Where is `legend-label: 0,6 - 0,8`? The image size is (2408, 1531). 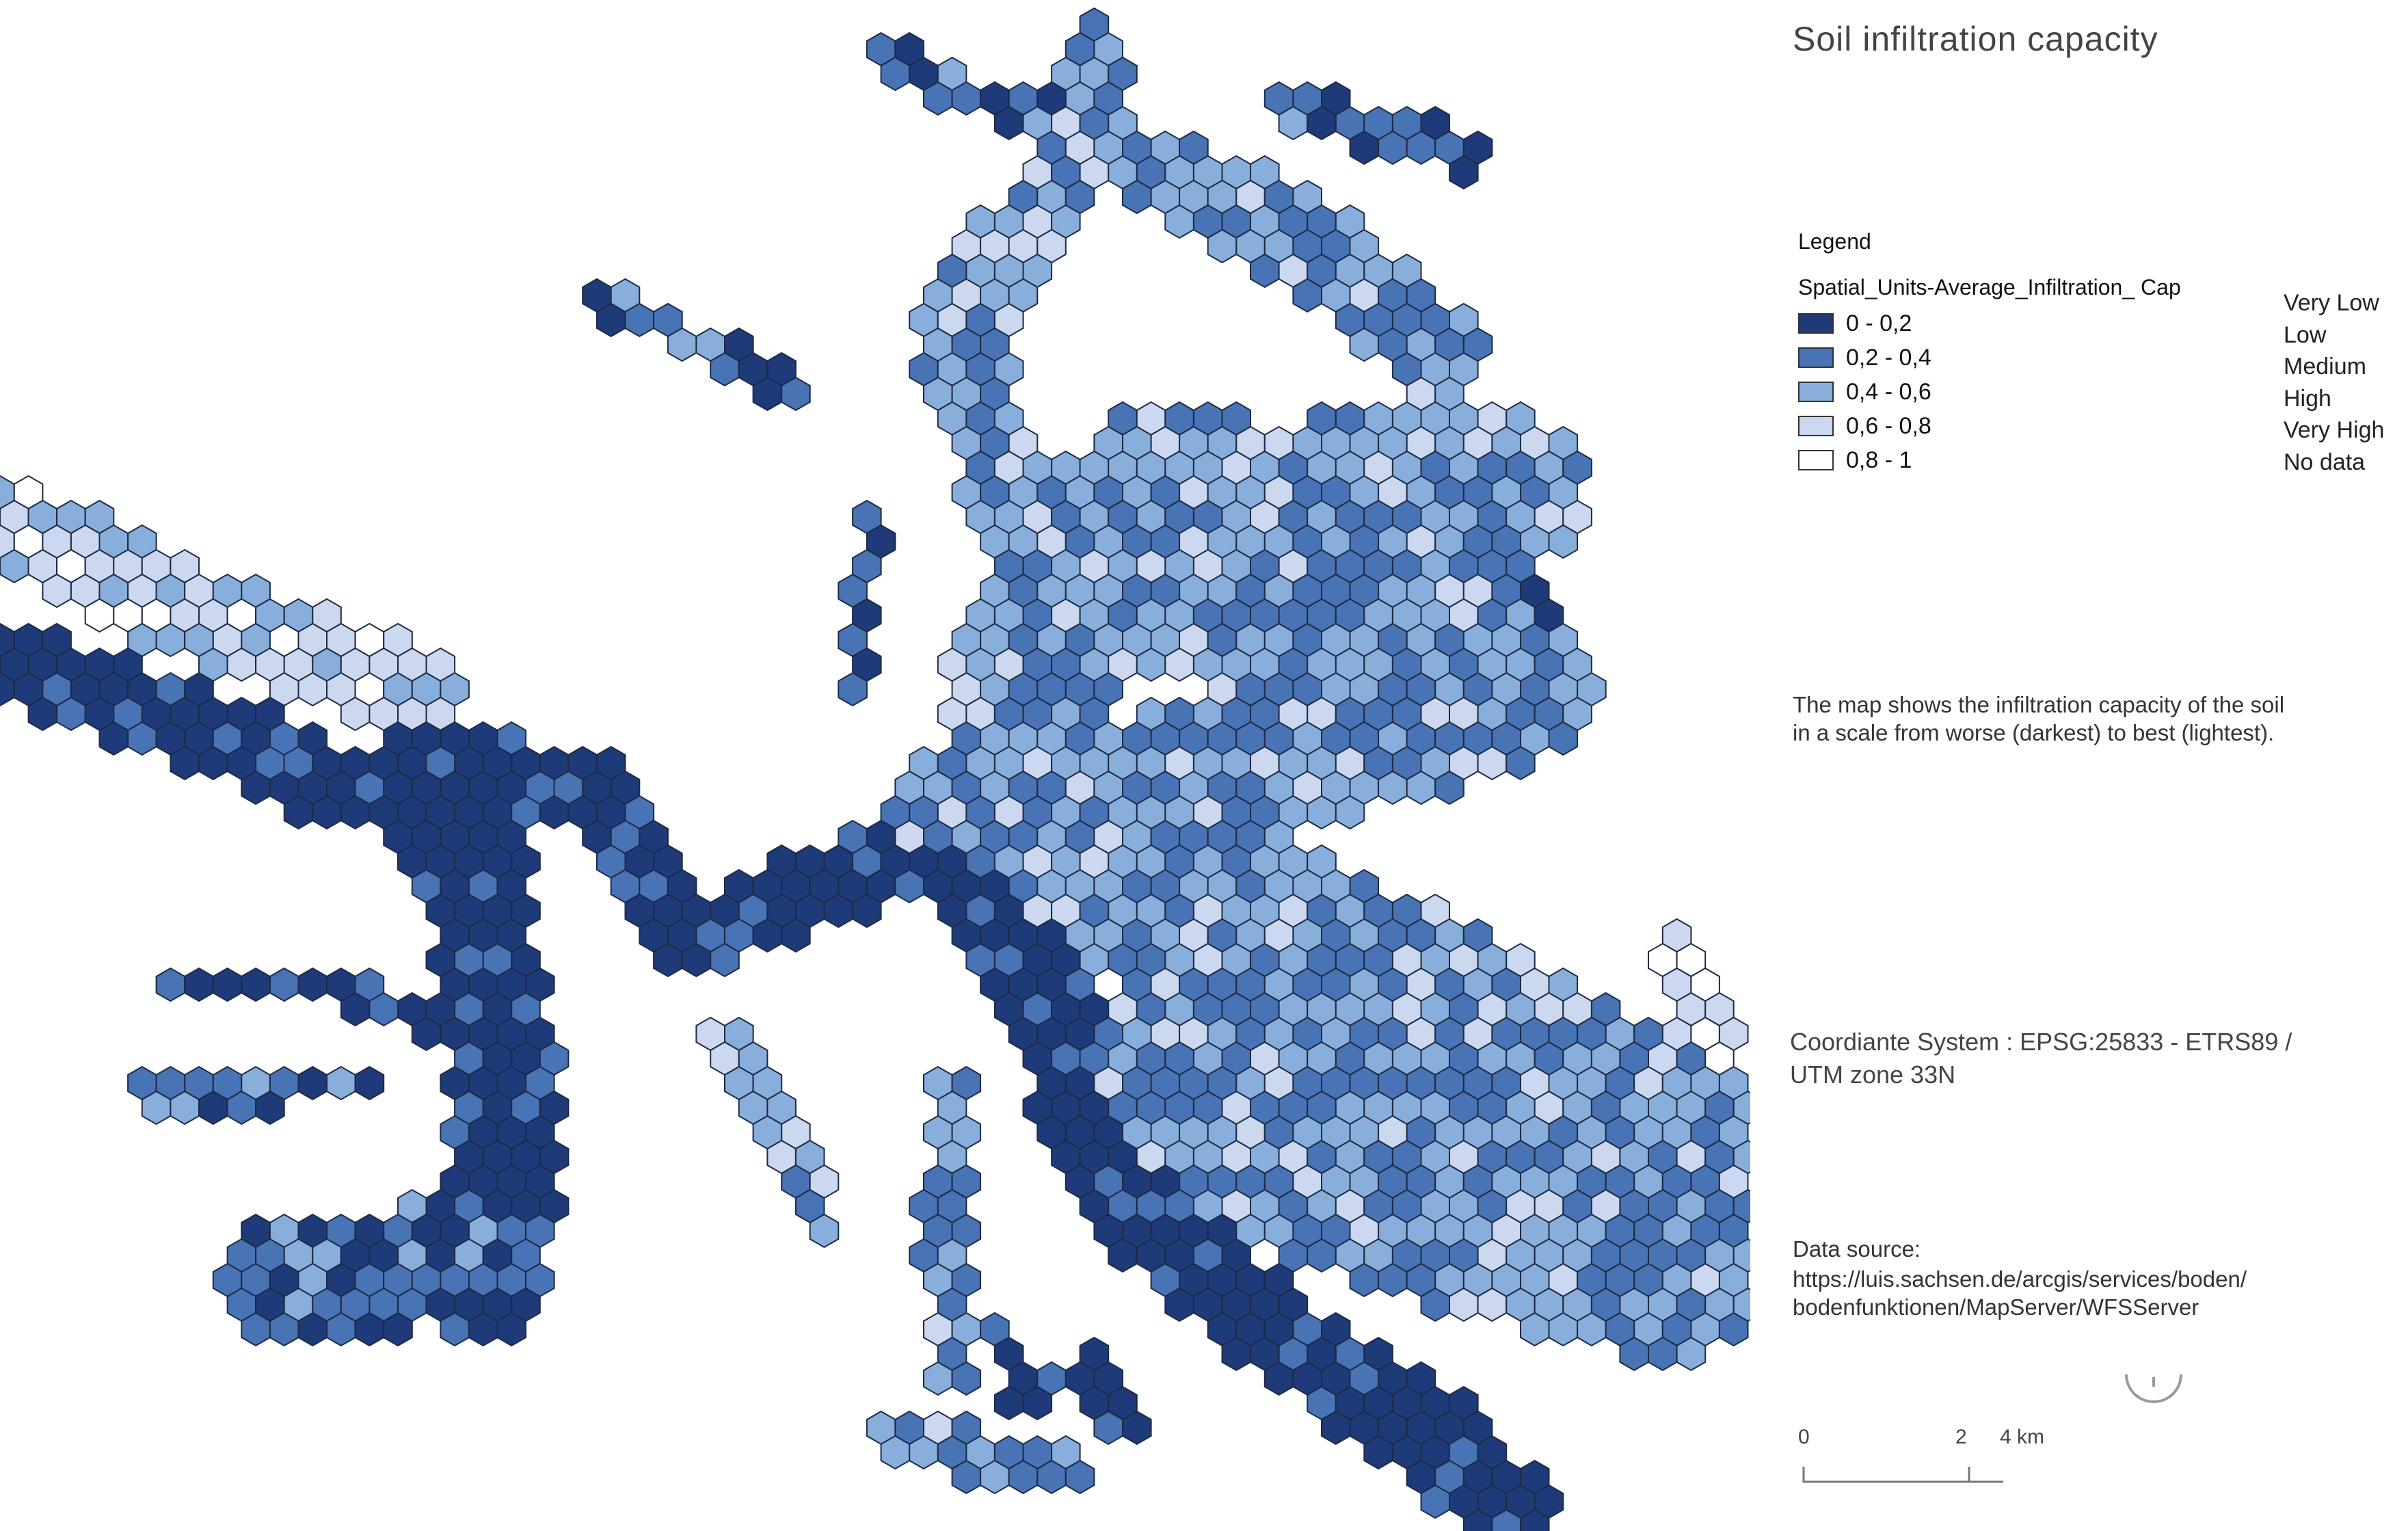 legend-label: 0,6 - 0,8 is located at coordinates (1888, 425).